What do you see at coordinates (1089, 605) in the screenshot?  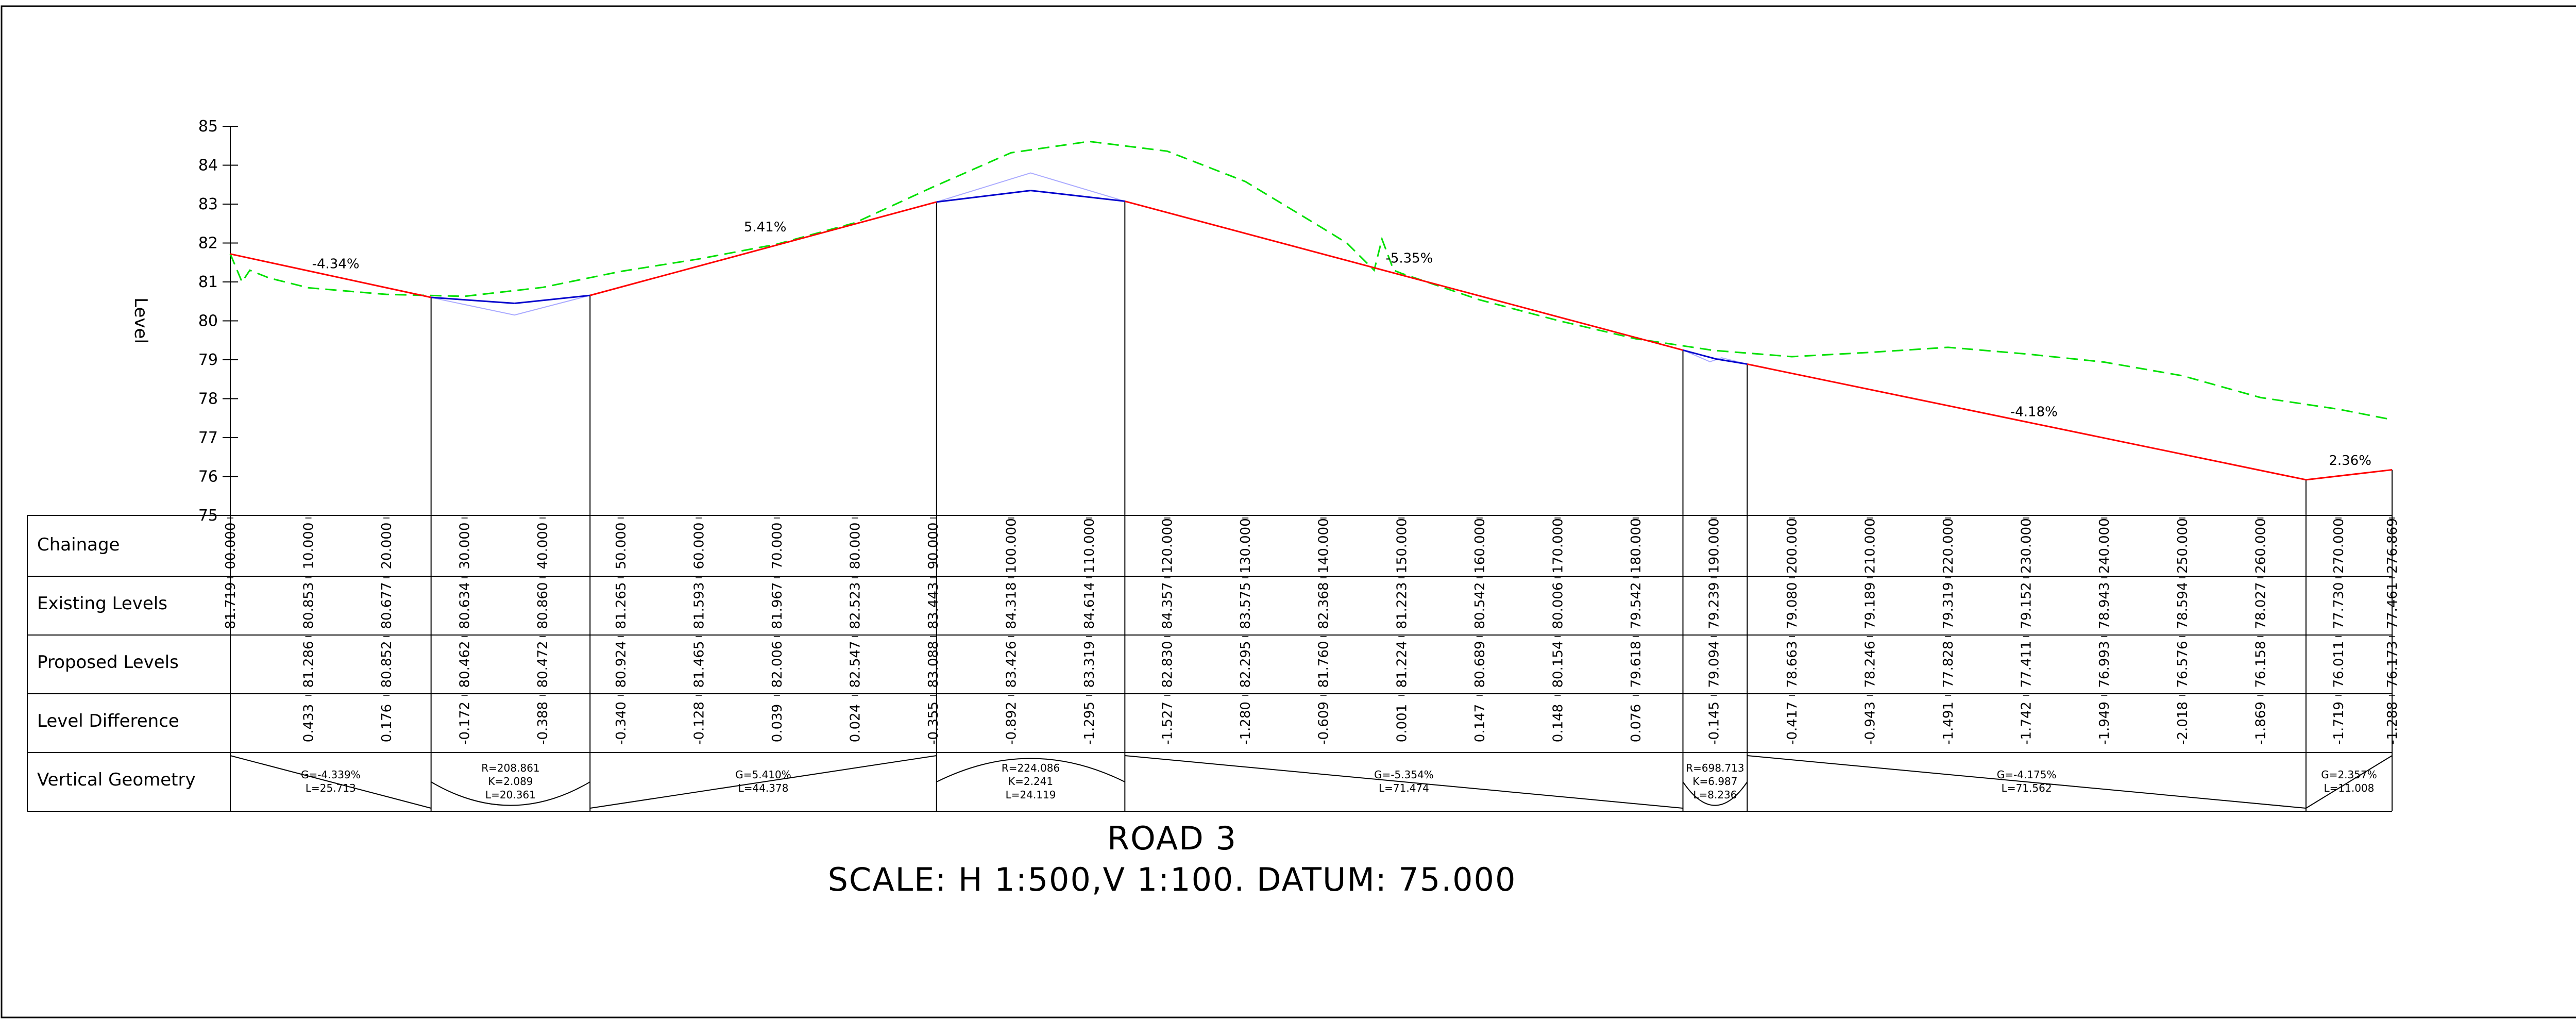 I see `existing-level-value: 84.614` at bounding box center [1089, 605].